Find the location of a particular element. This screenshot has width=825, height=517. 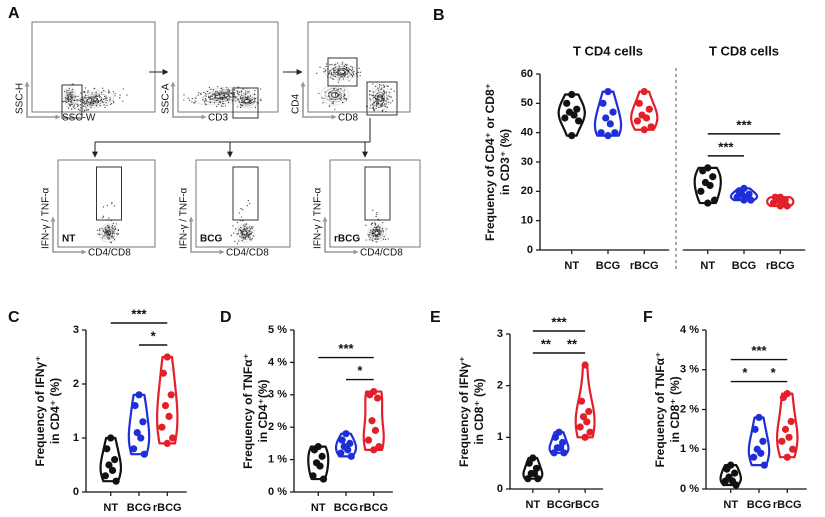

y-tick-label: 2 is located at coordinates (76, 384).